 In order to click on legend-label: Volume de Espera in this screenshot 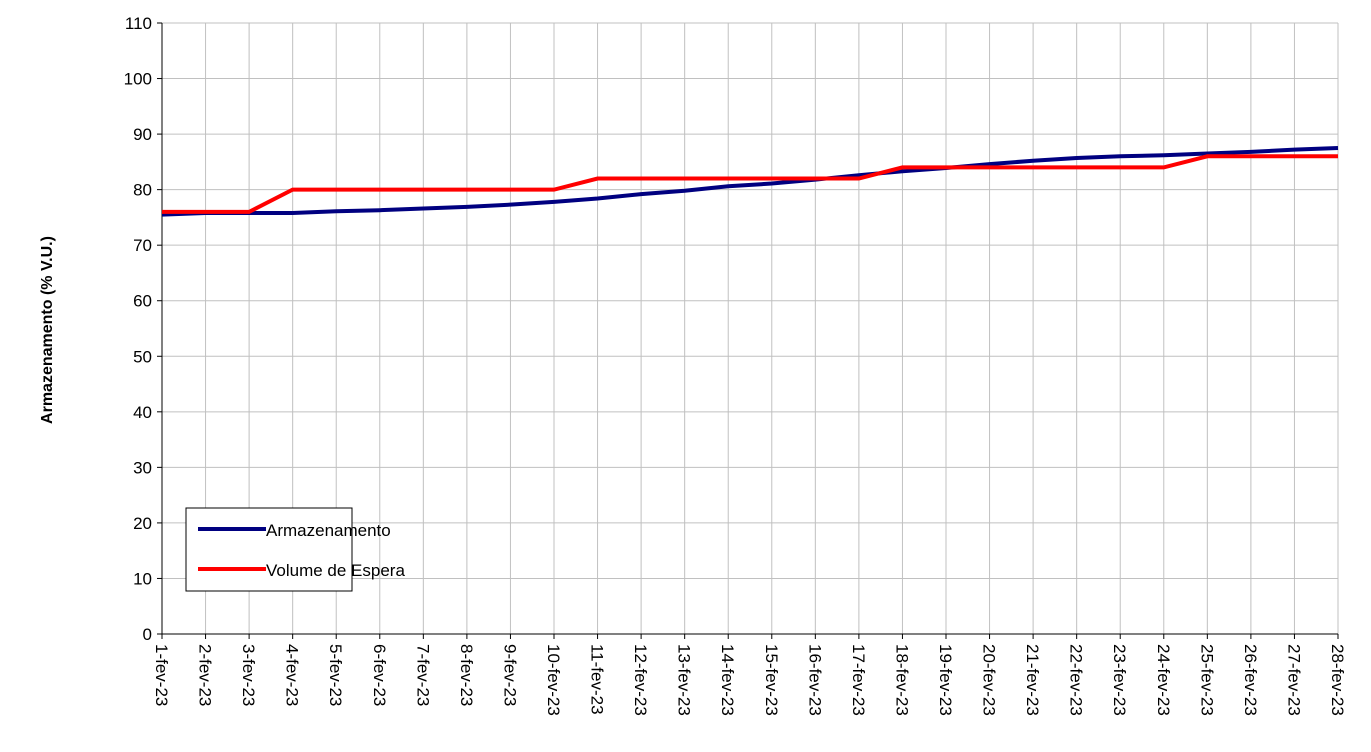, I will do `click(335, 570)`.